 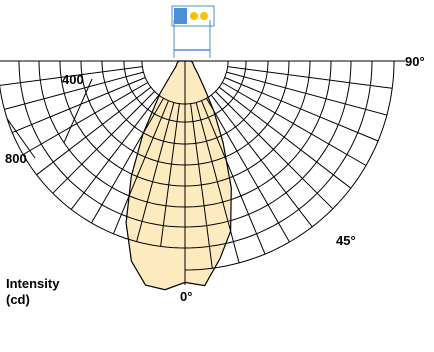 I want to click on grid-spoke-67.5, so click(x=301, y=109).